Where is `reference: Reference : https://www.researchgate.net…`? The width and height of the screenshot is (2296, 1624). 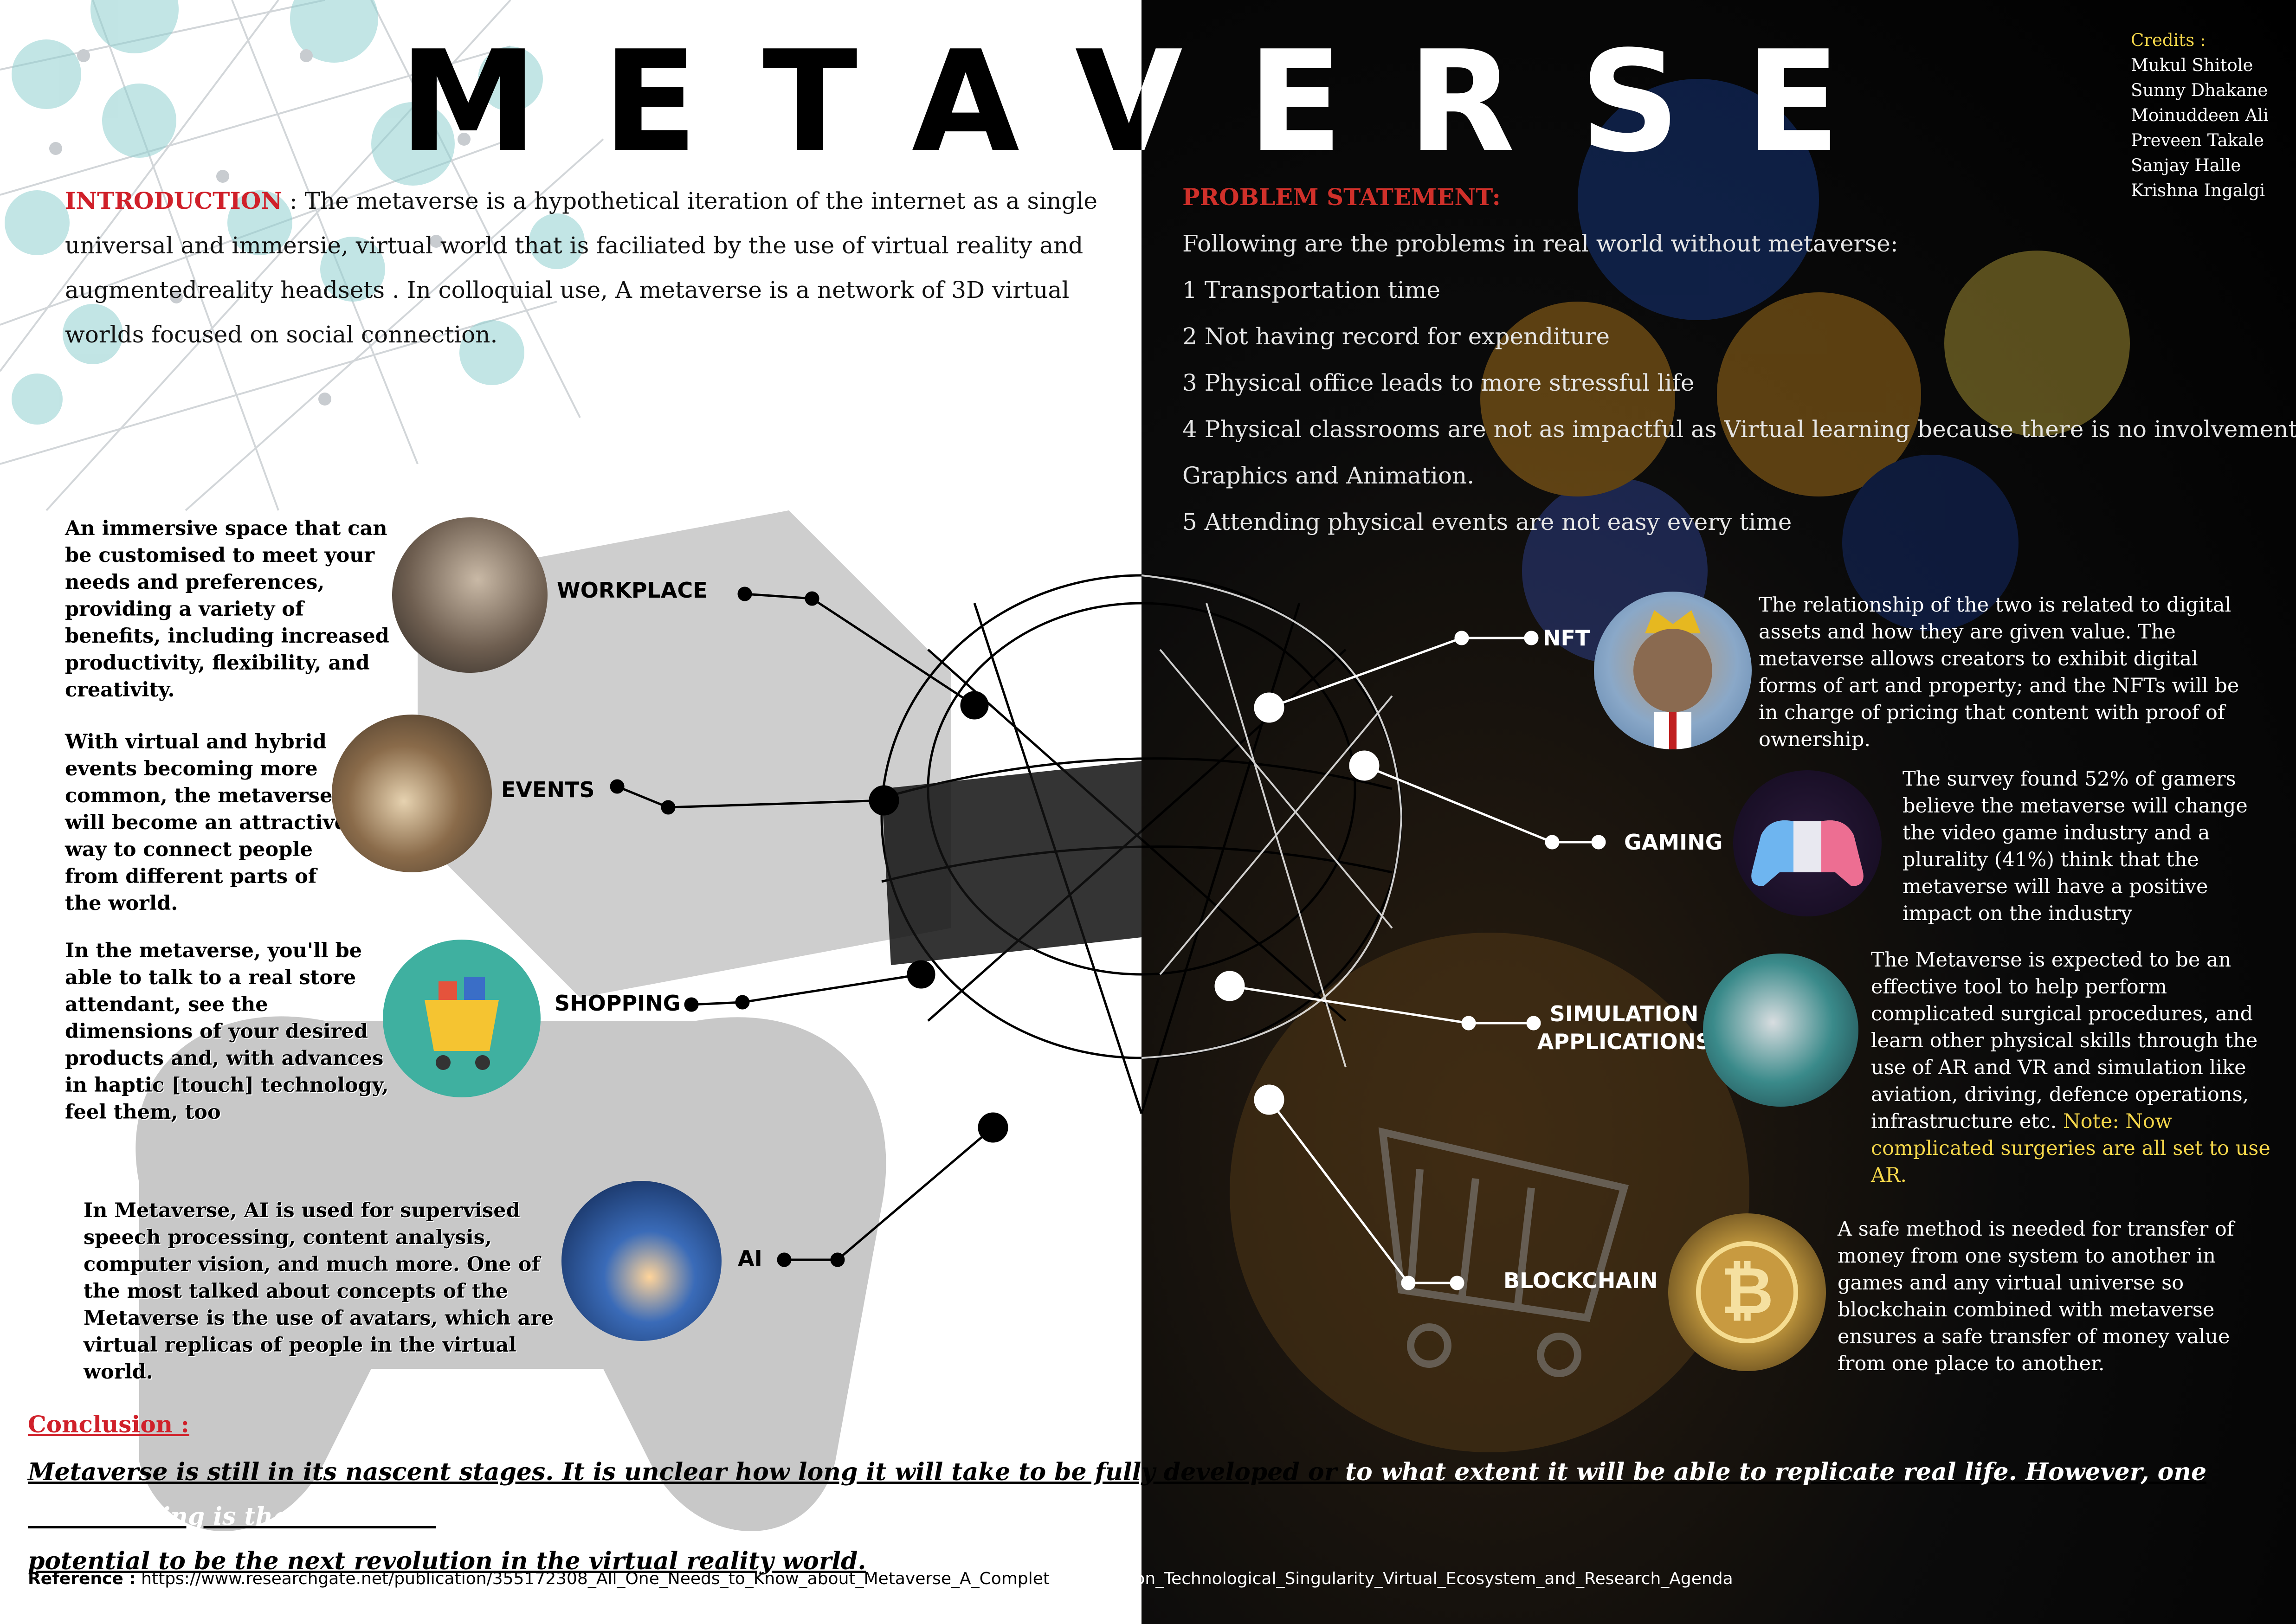
reference: Reference : https://www.researchgate.net… is located at coordinates (1141, 1579).